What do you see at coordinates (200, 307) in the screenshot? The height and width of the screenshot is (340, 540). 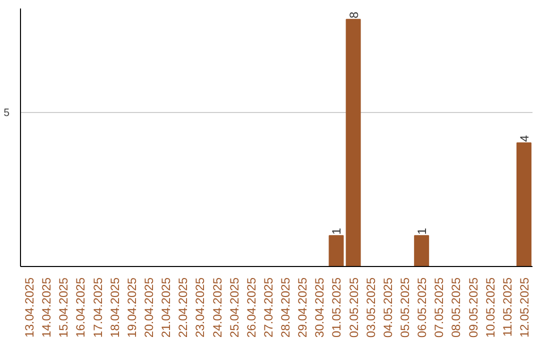 I see `x-tick-label: 23.04.2025` at bounding box center [200, 307].